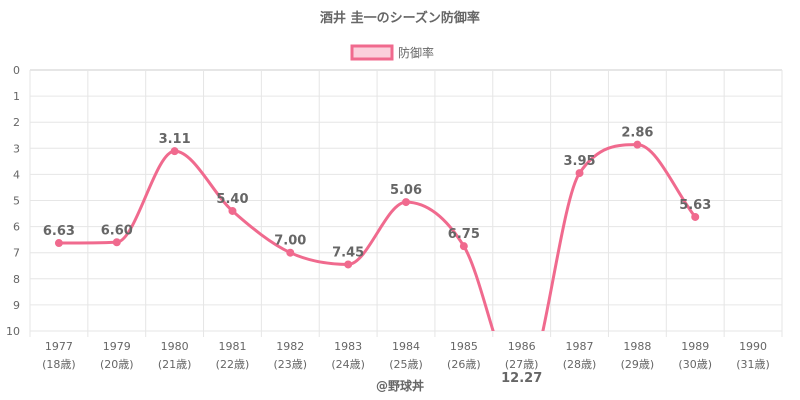 The width and height of the screenshot is (800, 400). What do you see at coordinates (16, 305) in the screenshot?
I see `y-tick-label: 9` at bounding box center [16, 305].